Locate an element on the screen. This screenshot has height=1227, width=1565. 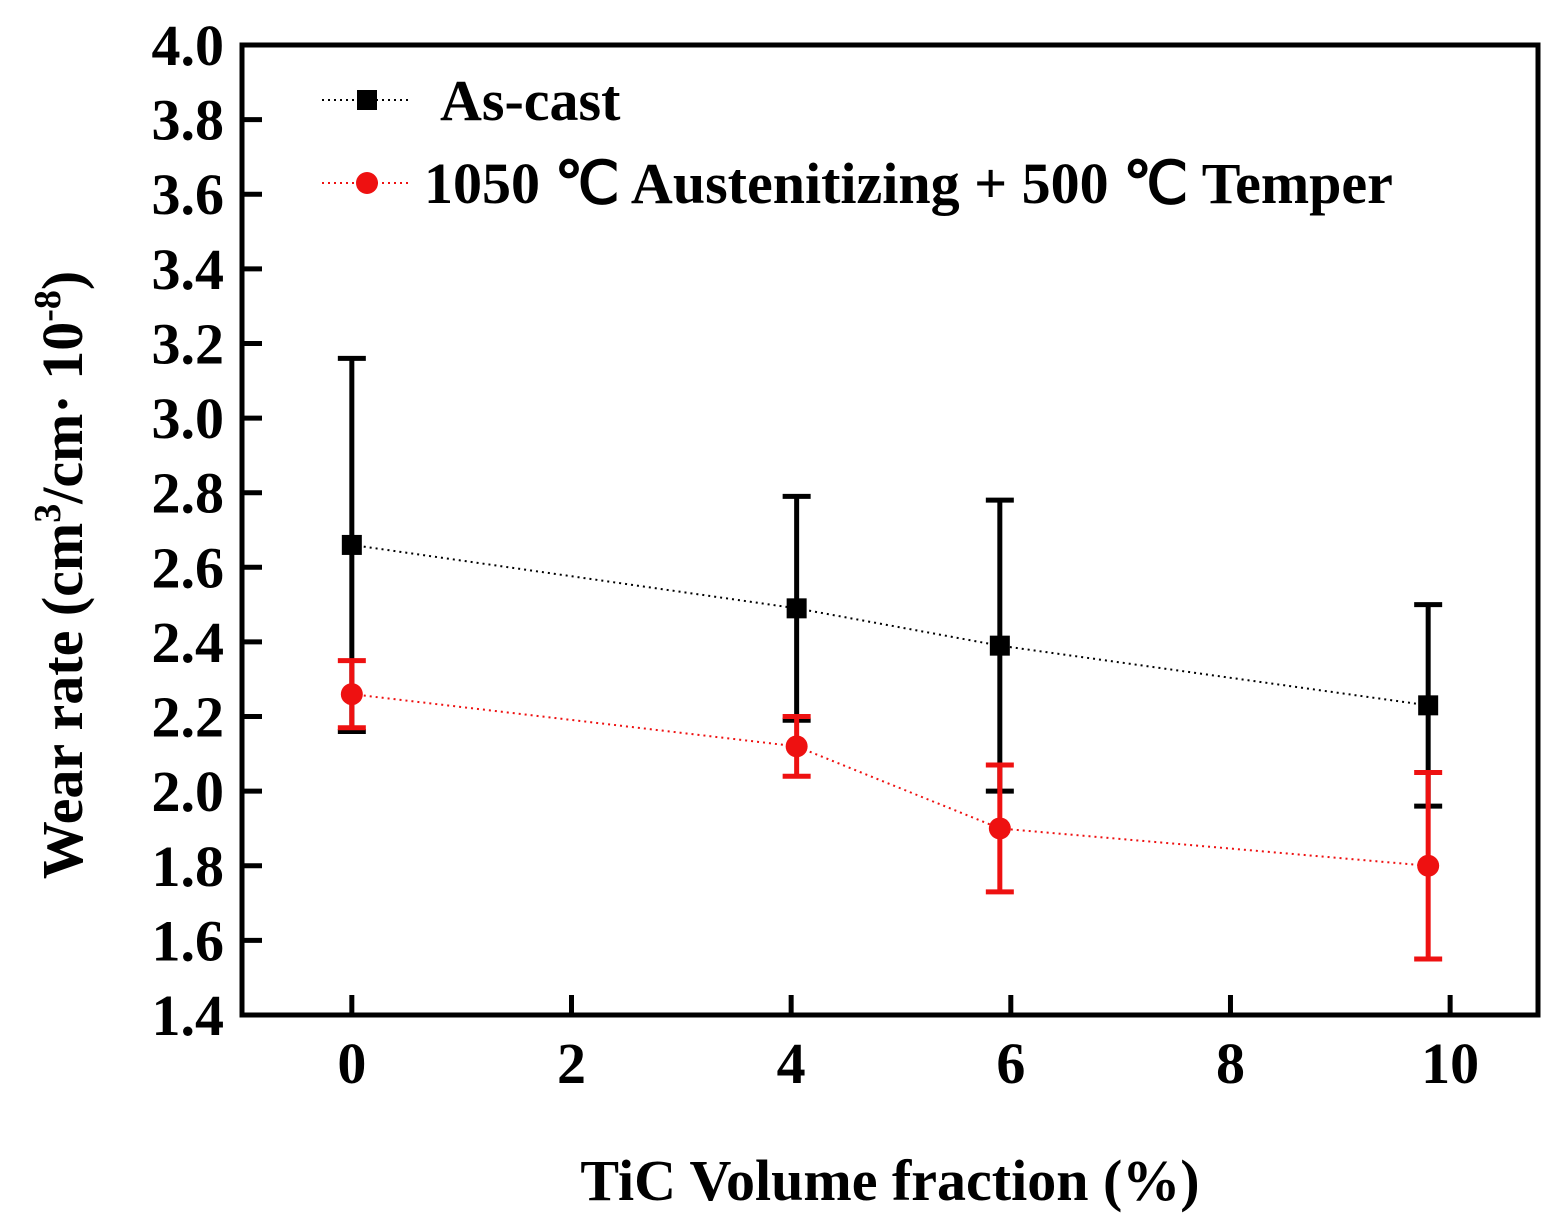
x-tick-label: 10 is located at coordinates (1450, 1063).